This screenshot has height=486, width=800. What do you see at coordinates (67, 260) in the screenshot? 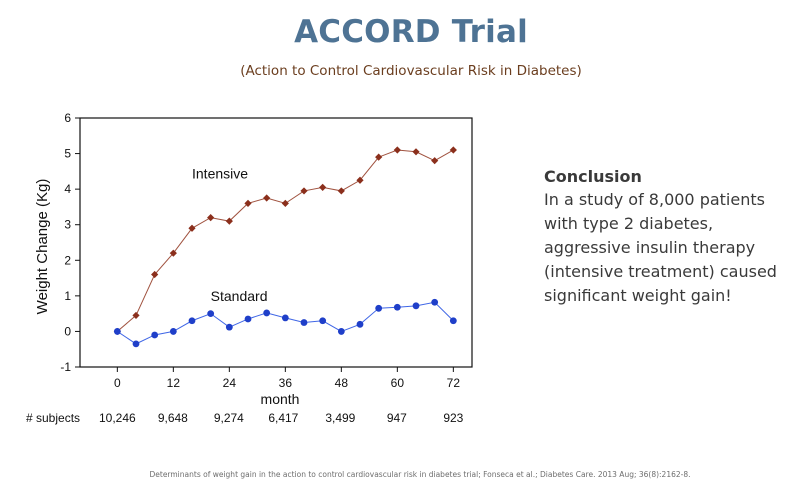
I see `y-tick-label: 2` at bounding box center [67, 260].